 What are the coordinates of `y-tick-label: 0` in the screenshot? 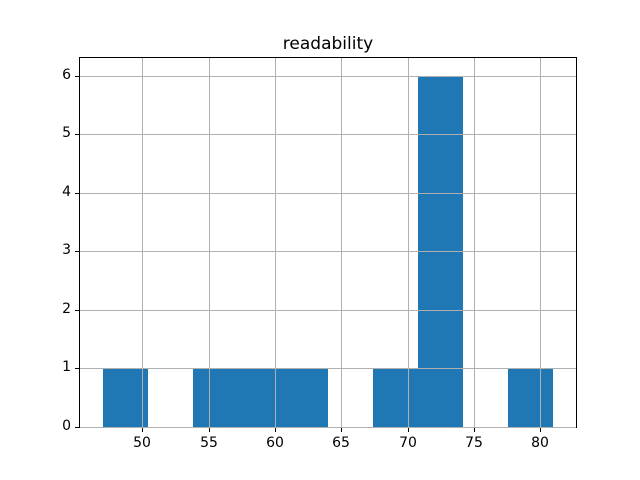 It's located at (66, 426).